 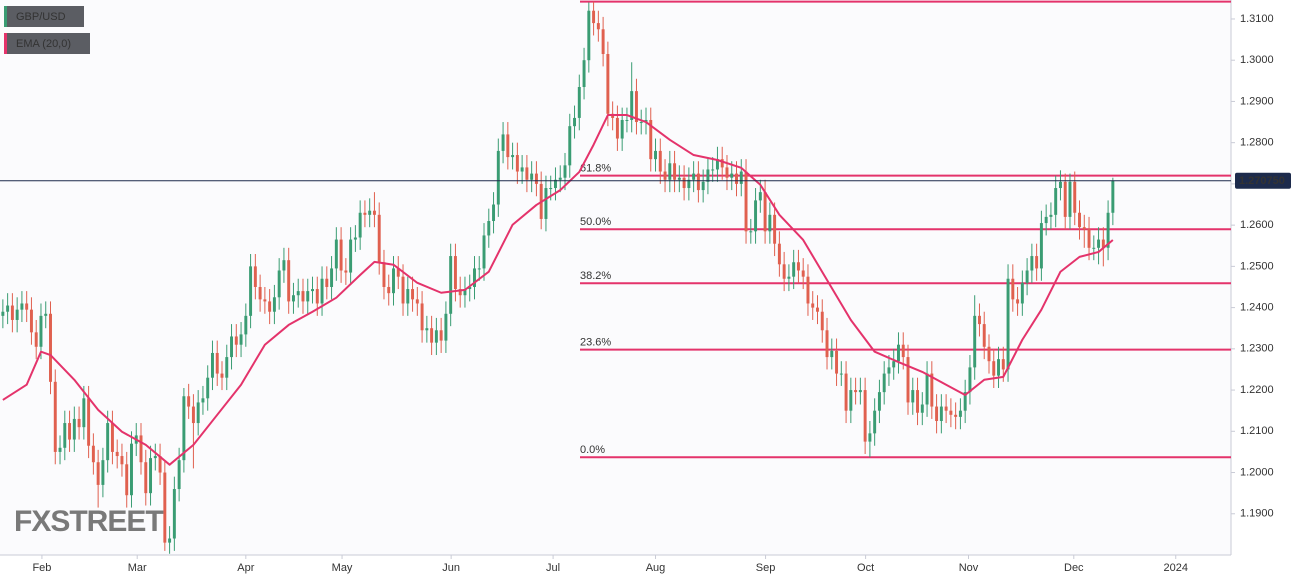 I want to click on legend-swatch, so click(x=5, y=16).